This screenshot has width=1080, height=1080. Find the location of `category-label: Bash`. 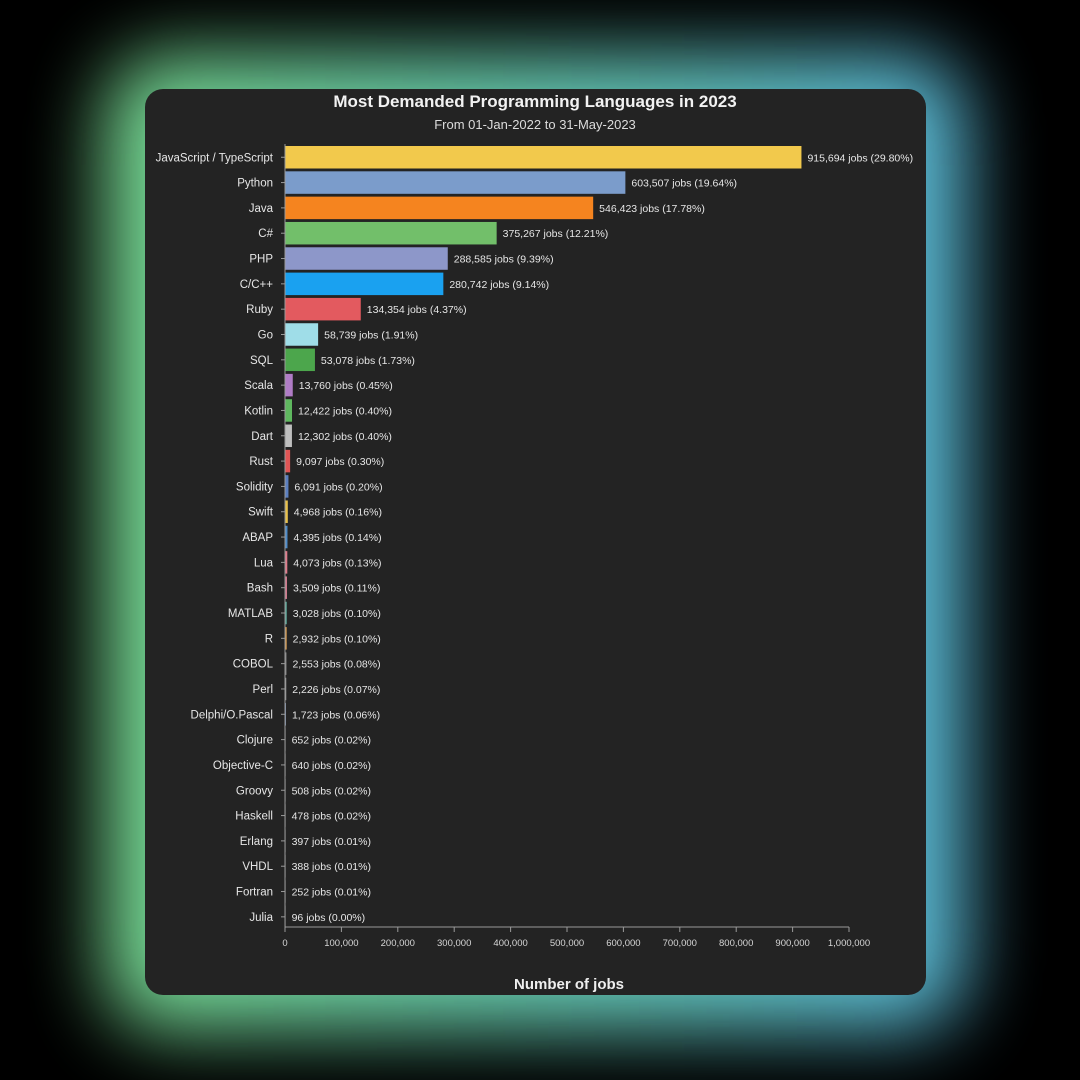

category-label: Bash is located at coordinates (260, 589).